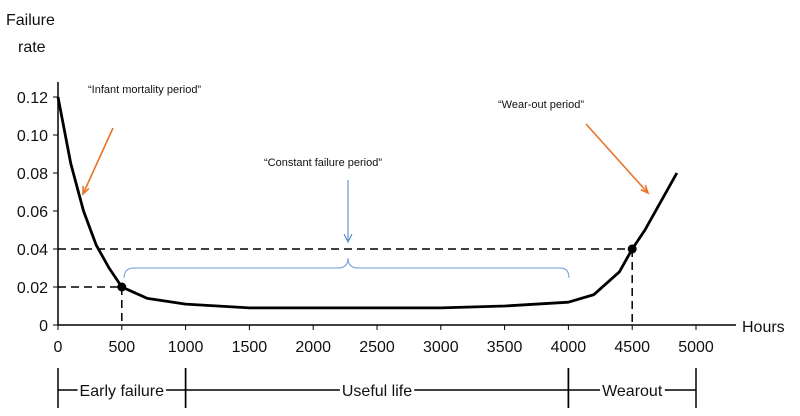 This screenshot has width=800, height=416. I want to click on phase-label: Early failure, so click(122, 391).